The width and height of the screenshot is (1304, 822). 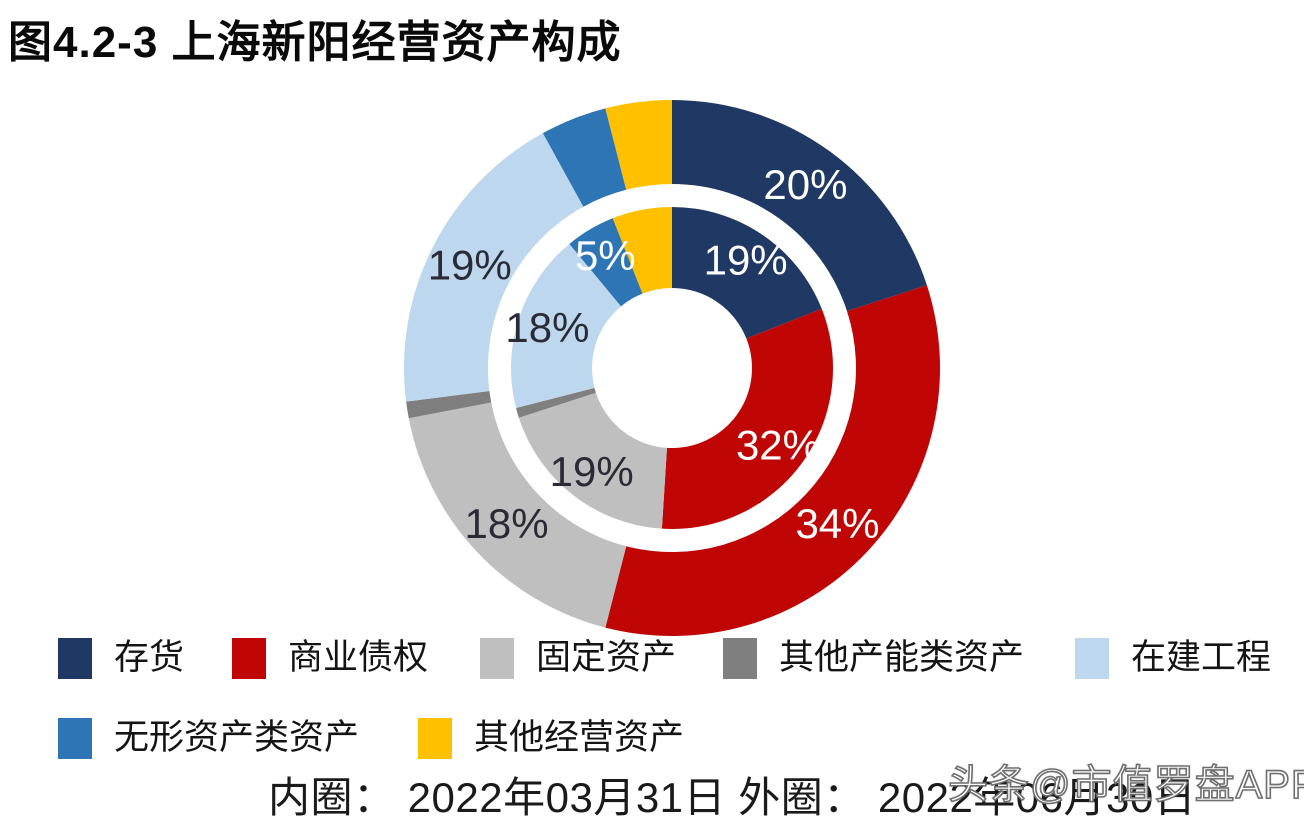 I want to click on legend-label-construction-in-progress: 在建工程, so click(x=1201, y=657).